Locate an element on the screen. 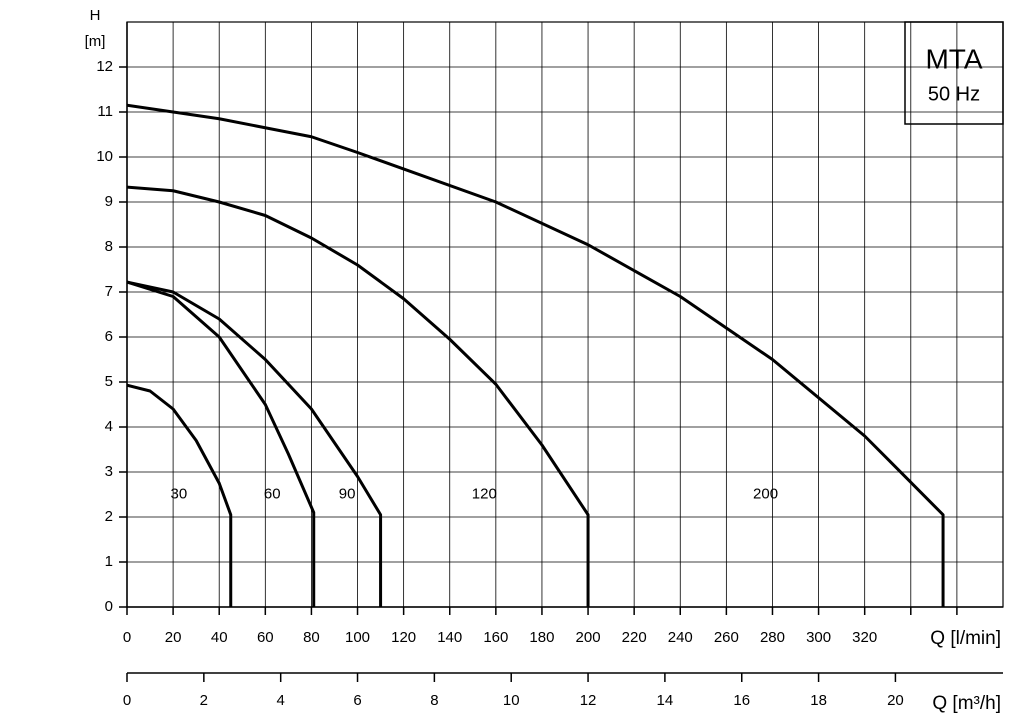  y-tick-label: 8 is located at coordinates (109, 246).